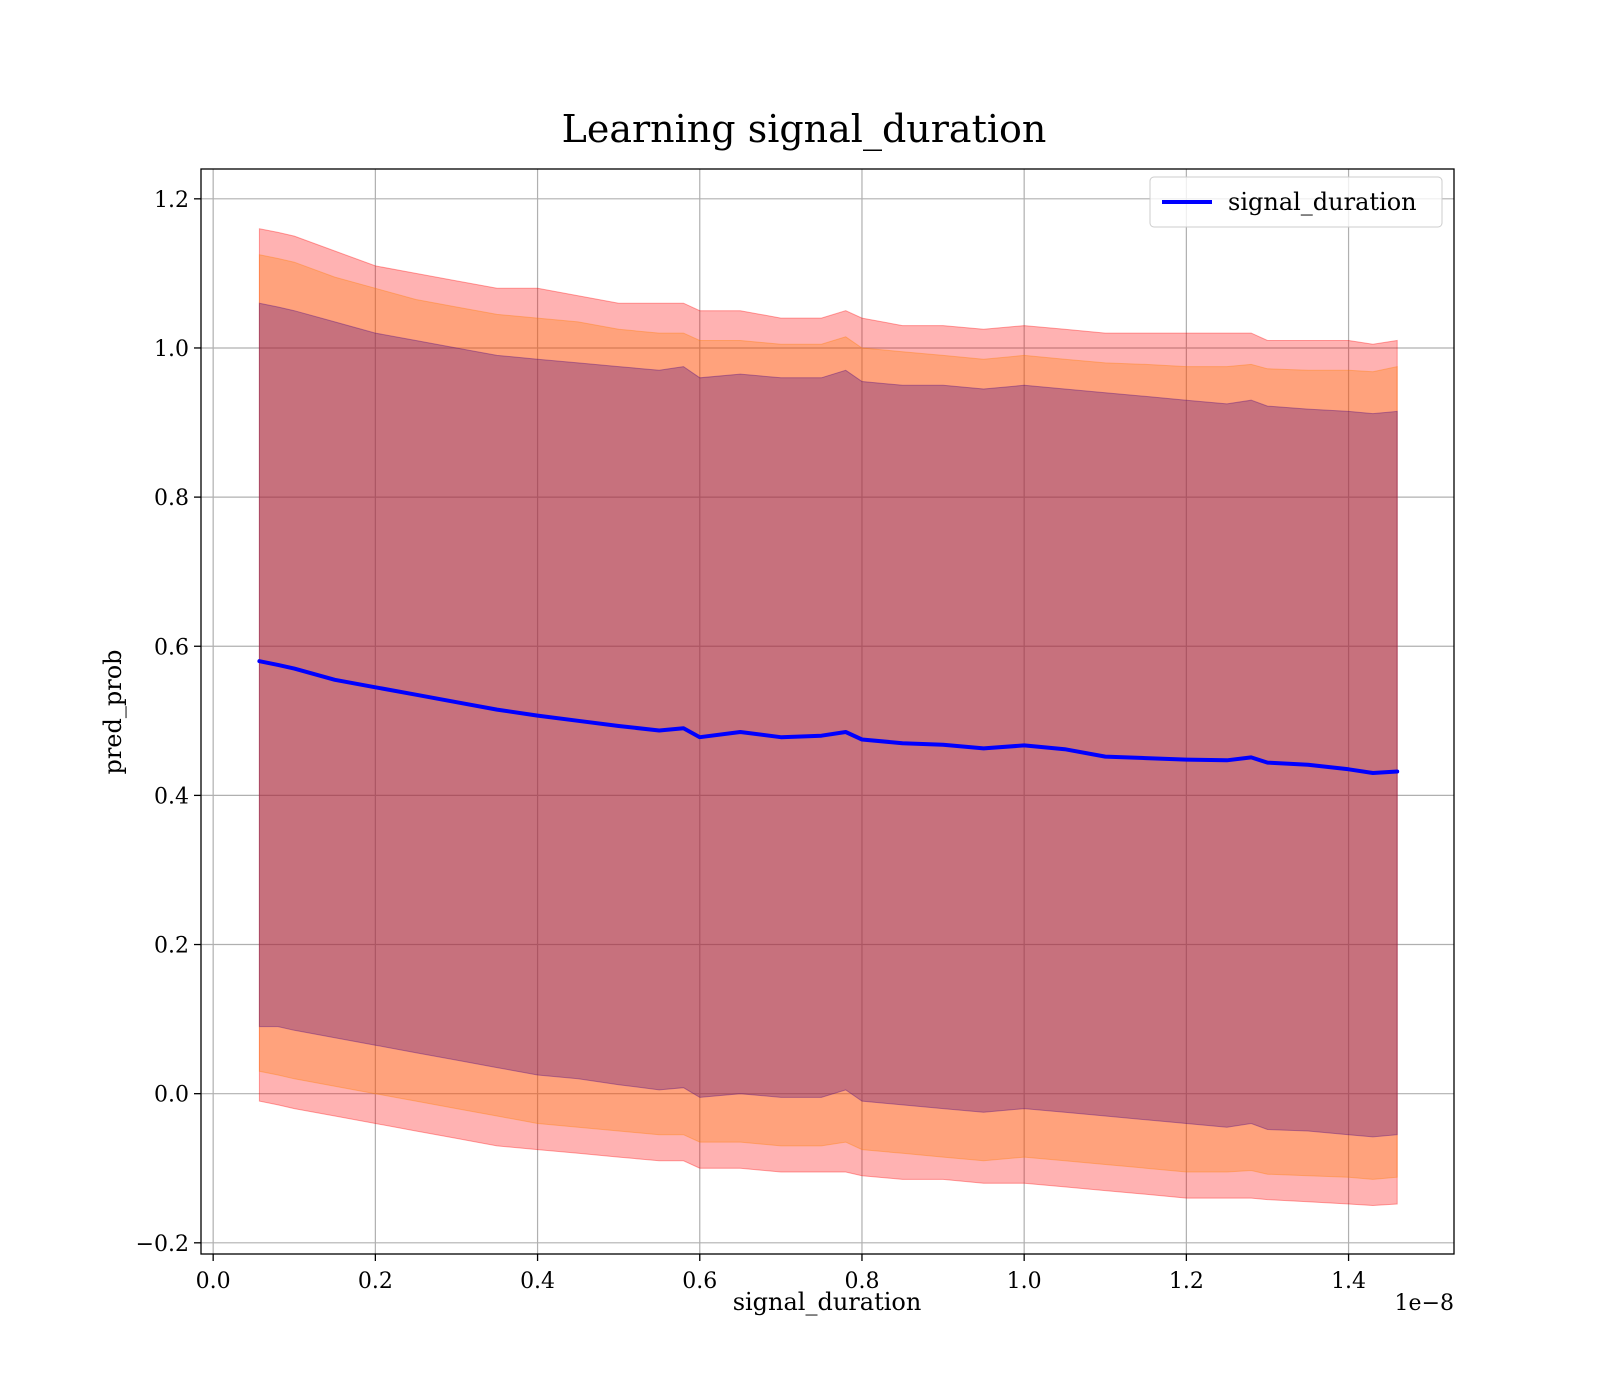  Describe the element at coordinates (1186, 1281) in the screenshot. I see `x-tick-label: 1.2` at that location.